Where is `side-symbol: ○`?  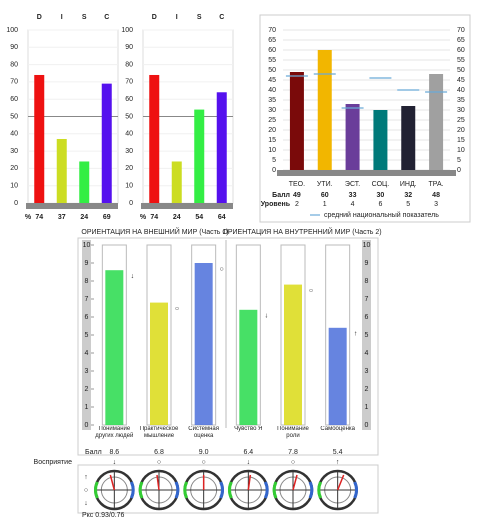
side-symbol: ○ is located at coordinates (86, 490).